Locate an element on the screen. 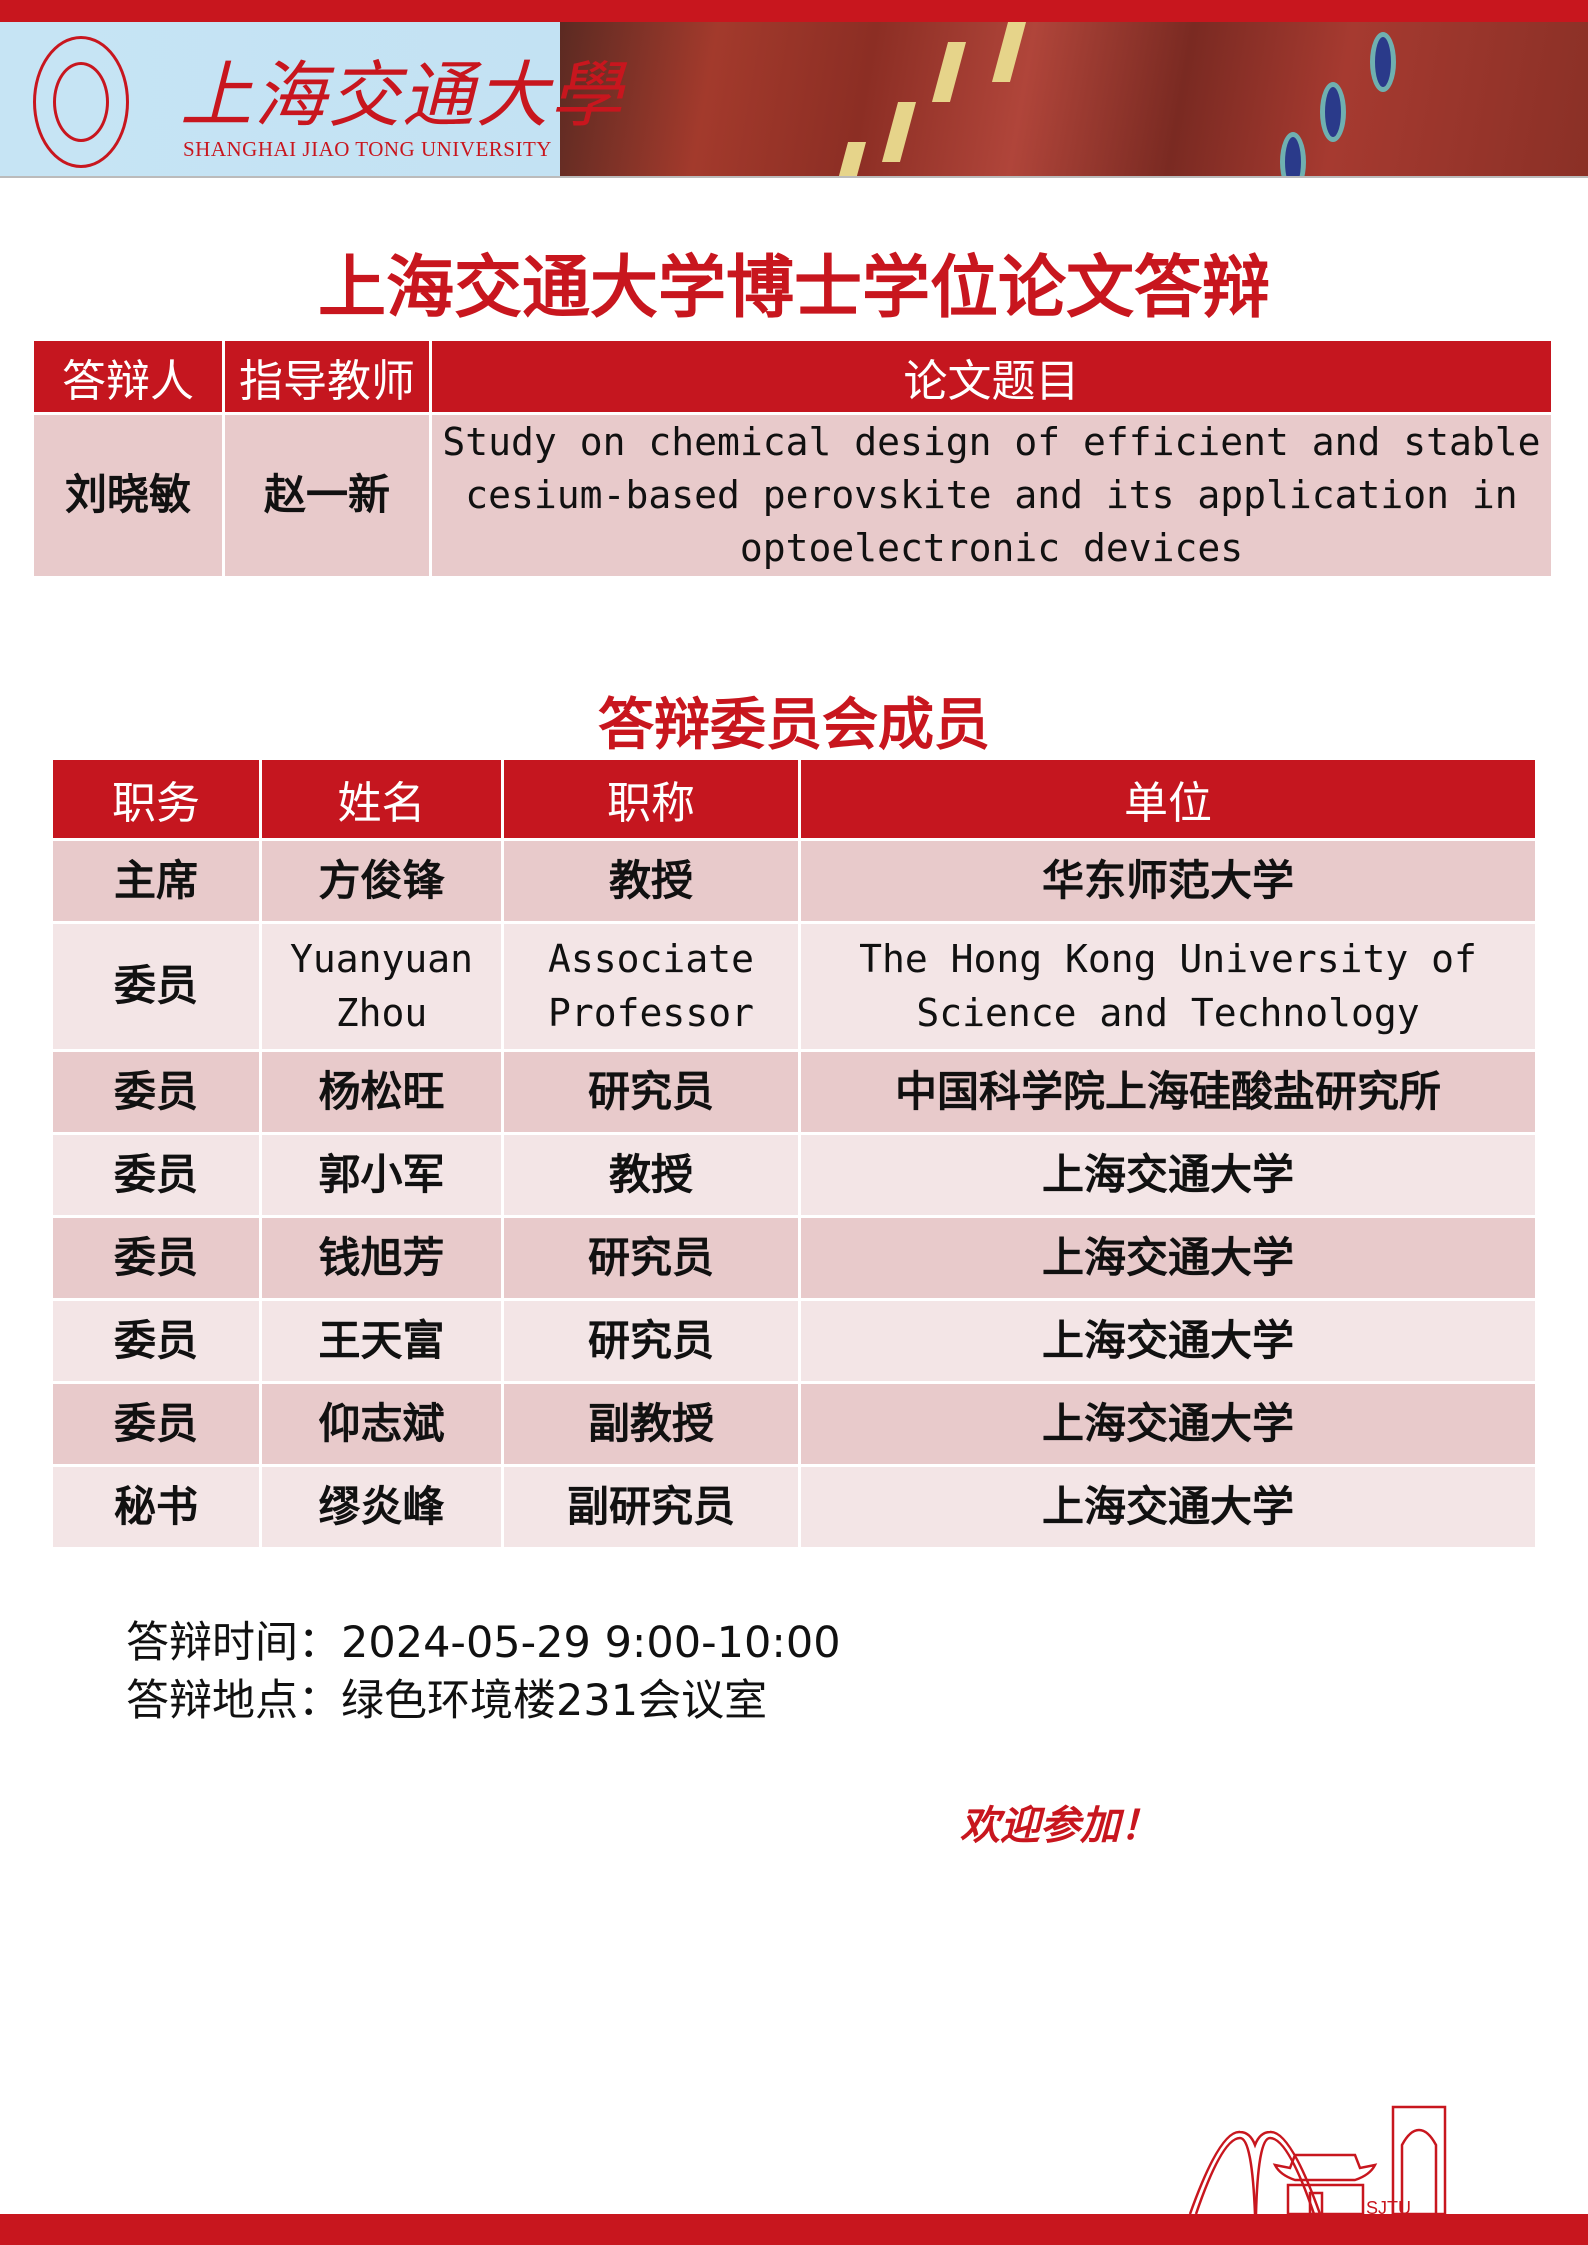 The height and width of the screenshot is (2245, 1588). header-banner: 上海交通大學 SHANGHAI JIAO TONG UNIVERSITY is located at coordinates (794, 100).